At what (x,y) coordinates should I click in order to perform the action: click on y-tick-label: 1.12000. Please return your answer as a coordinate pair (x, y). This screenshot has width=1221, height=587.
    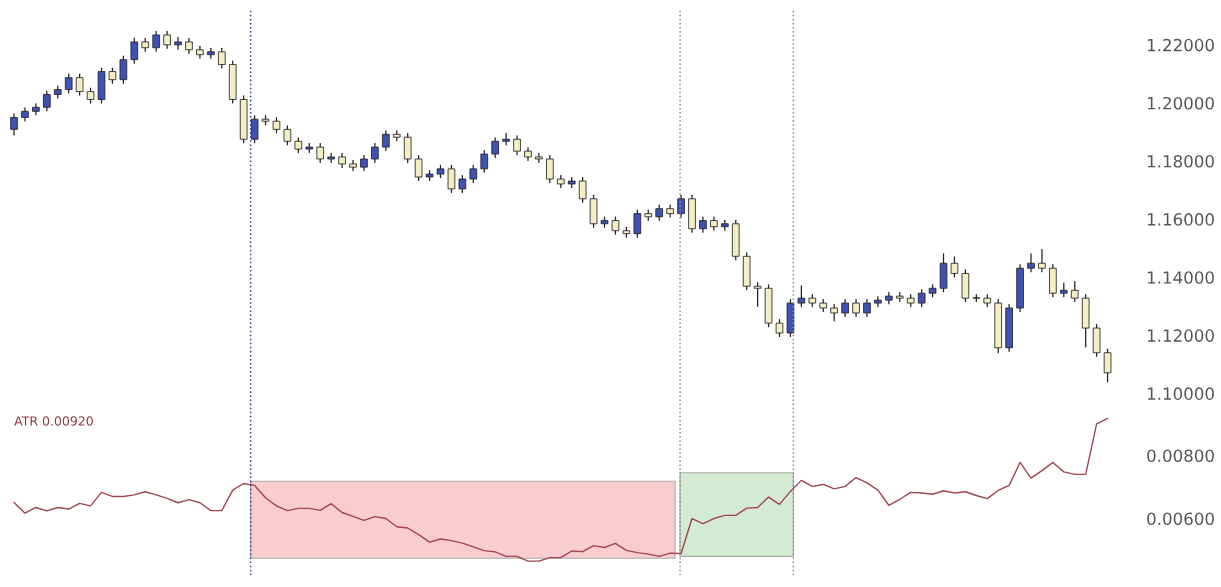
    Looking at the image, I should click on (1180, 335).